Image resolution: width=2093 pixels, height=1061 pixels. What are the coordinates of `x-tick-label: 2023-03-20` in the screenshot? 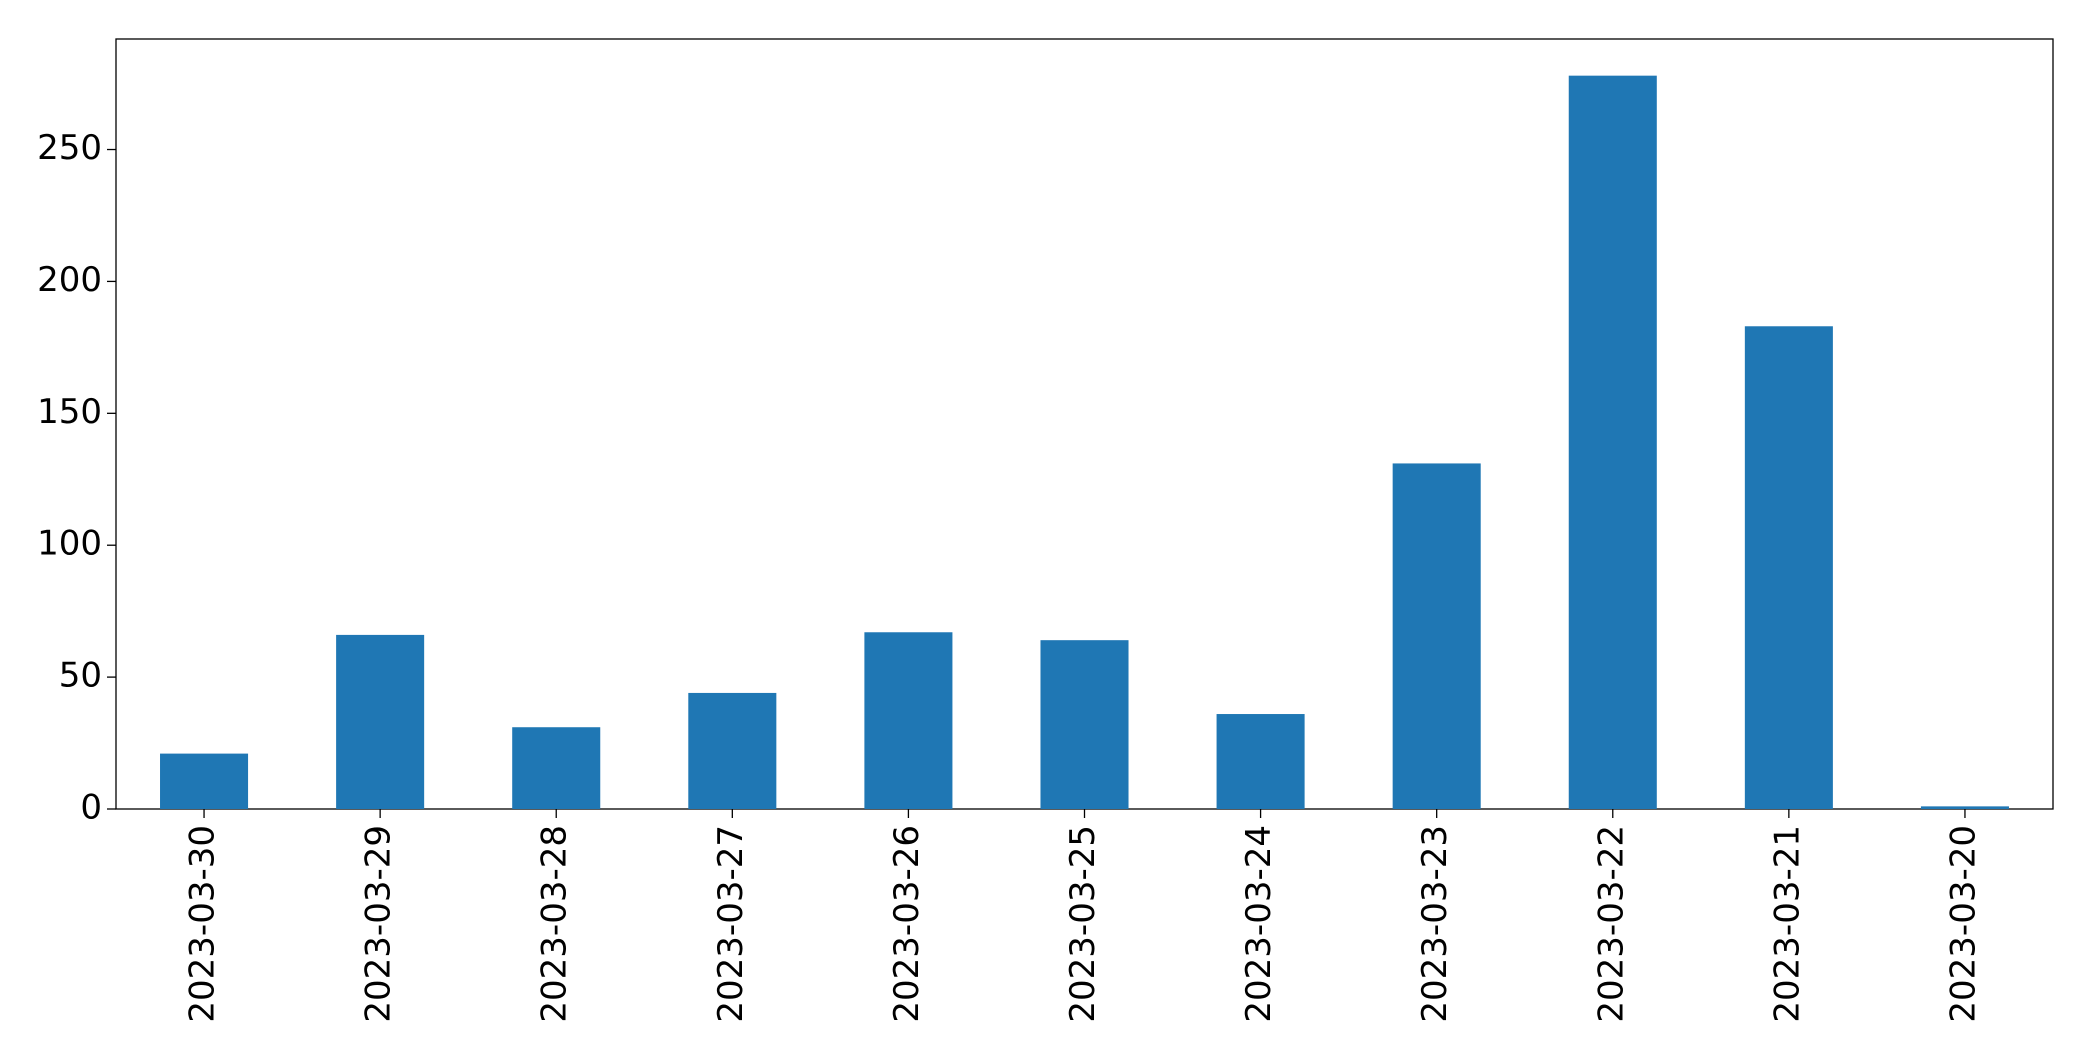 It's located at (1963, 924).